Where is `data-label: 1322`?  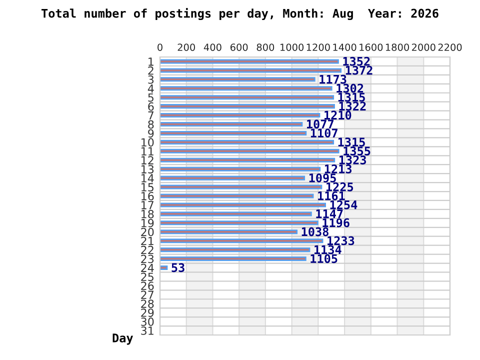
data-label: 1322 is located at coordinates (352, 106).